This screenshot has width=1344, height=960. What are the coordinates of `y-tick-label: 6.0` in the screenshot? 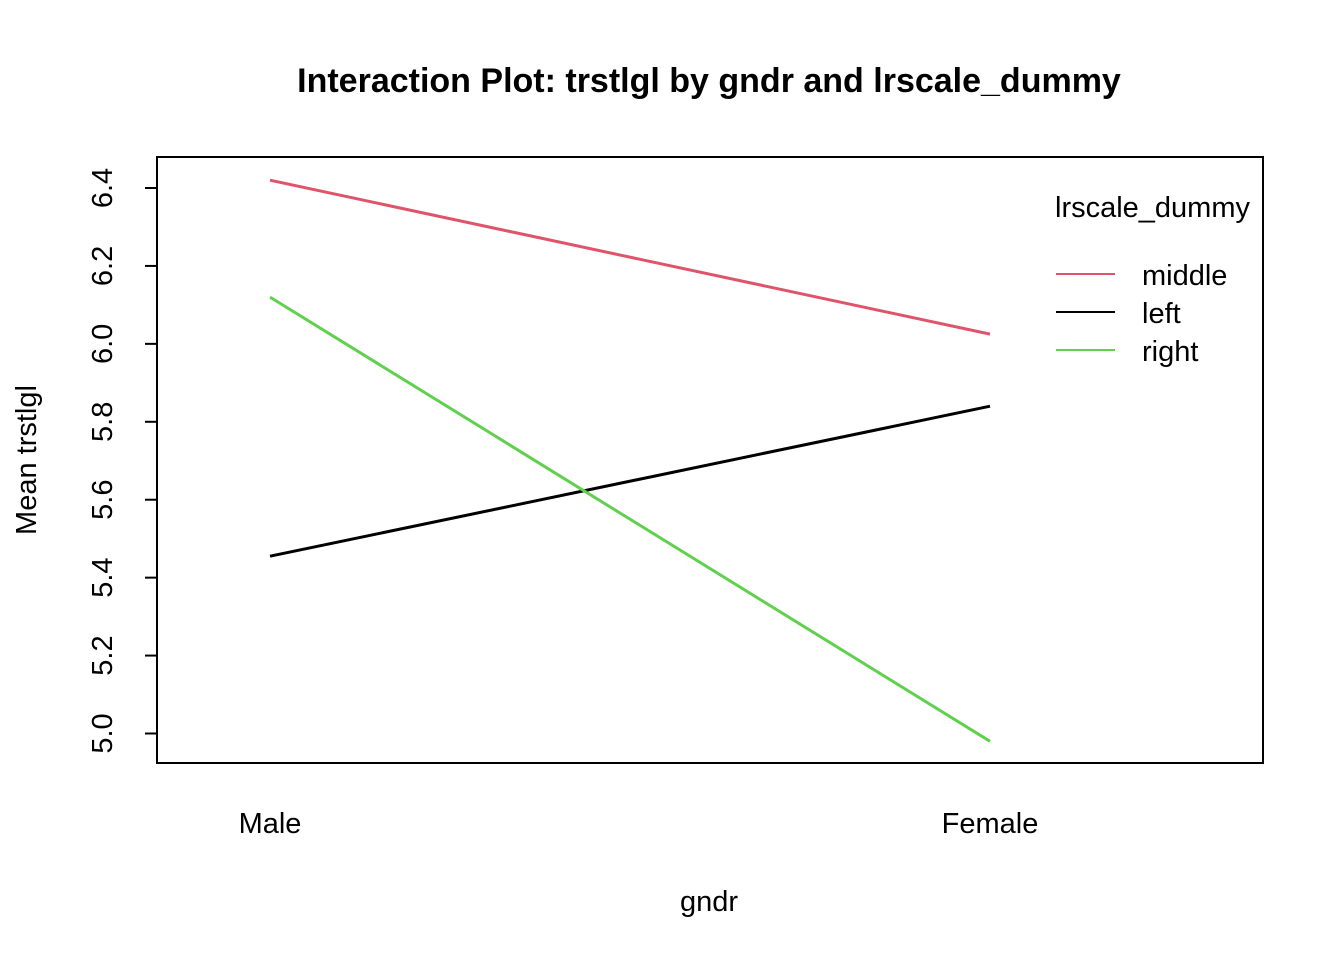 It's located at (103, 344).